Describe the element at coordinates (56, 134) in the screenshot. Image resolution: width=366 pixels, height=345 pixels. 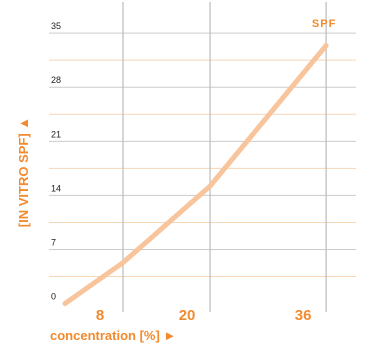
I see `y-tick-label: 21` at that location.